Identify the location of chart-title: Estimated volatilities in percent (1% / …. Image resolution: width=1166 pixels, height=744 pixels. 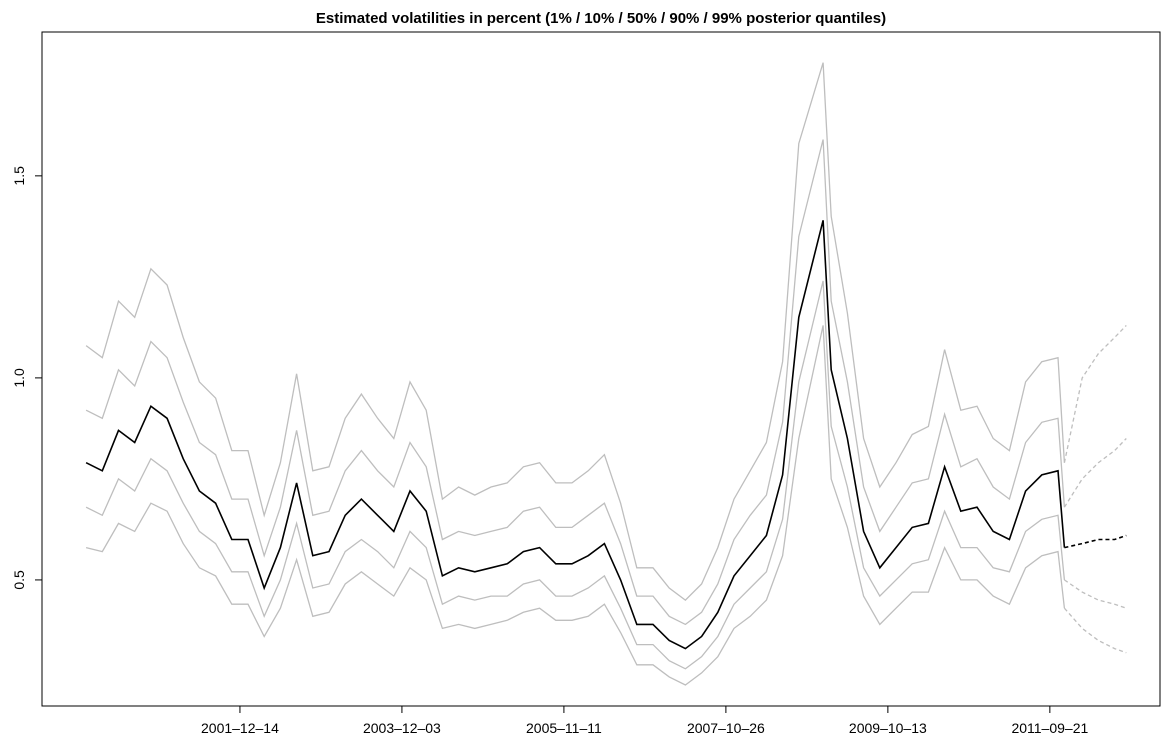
(601, 18).